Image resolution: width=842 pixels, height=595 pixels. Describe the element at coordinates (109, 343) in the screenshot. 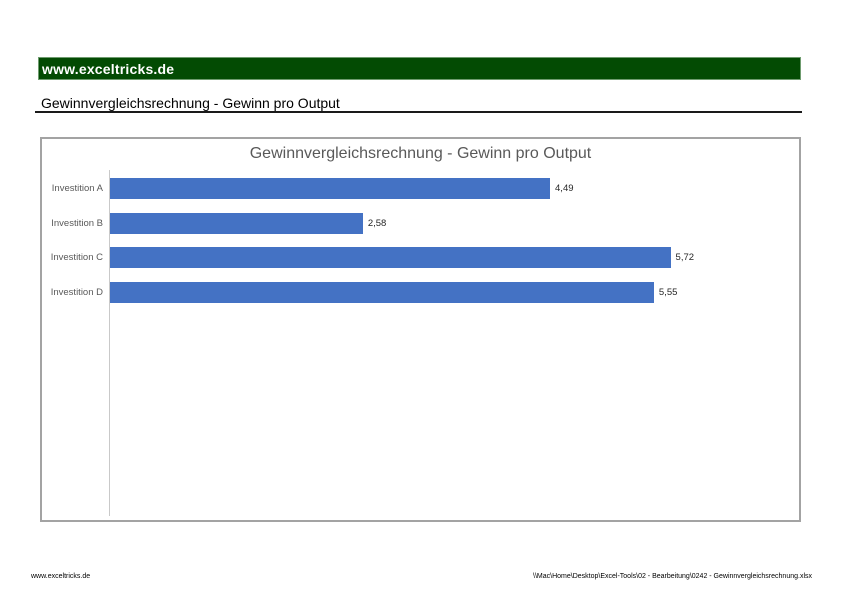

I see `category-axis-line` at that location.